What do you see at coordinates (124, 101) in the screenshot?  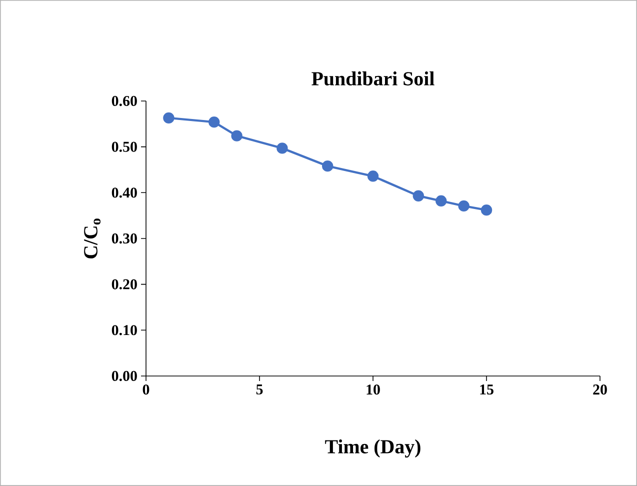 I see `y-tick-label: 0.60` at bounding box center [124, 101].